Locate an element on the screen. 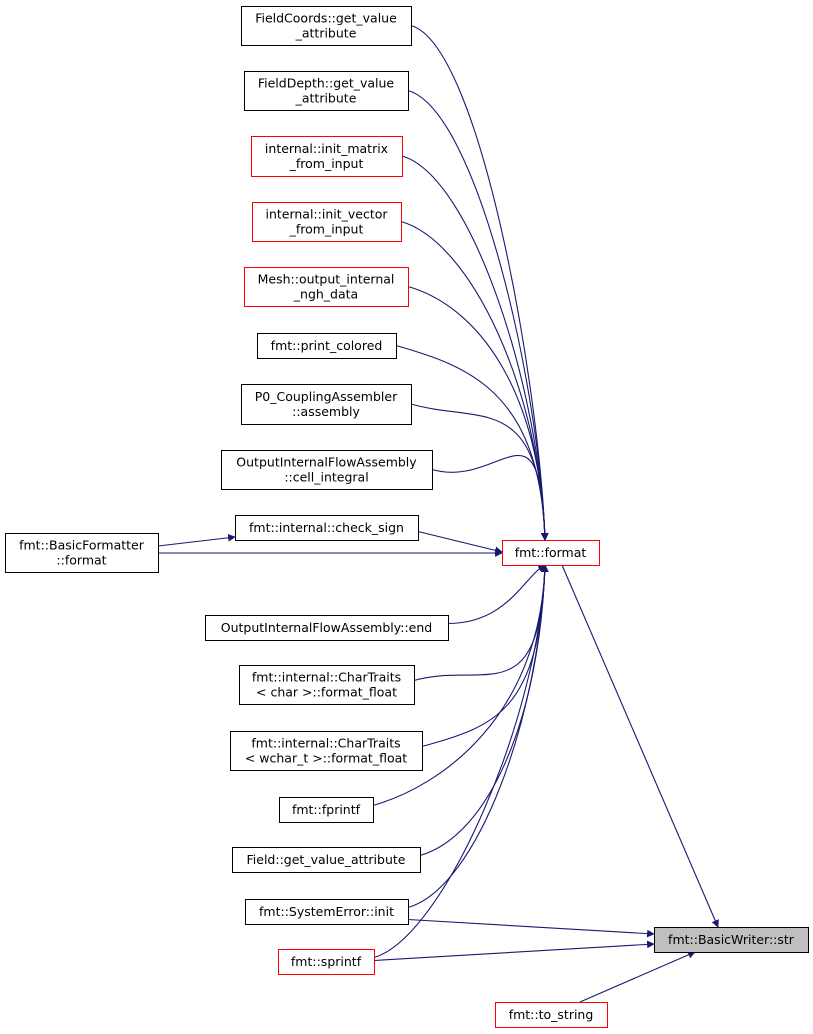 The height and width of the screenshot is (1034, 813). edge-format-to-basicwriter_str is located at coordinates (640, 746).